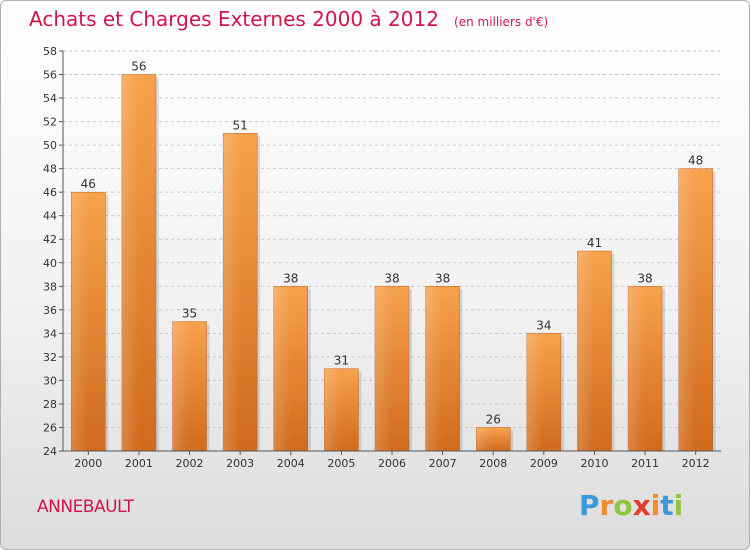 Image resolution: width=750 pixels, height=550 pixels. Describe the element at coordinates (50, 310) in the screenshot. I see `y-tick-label: 36` at that location.